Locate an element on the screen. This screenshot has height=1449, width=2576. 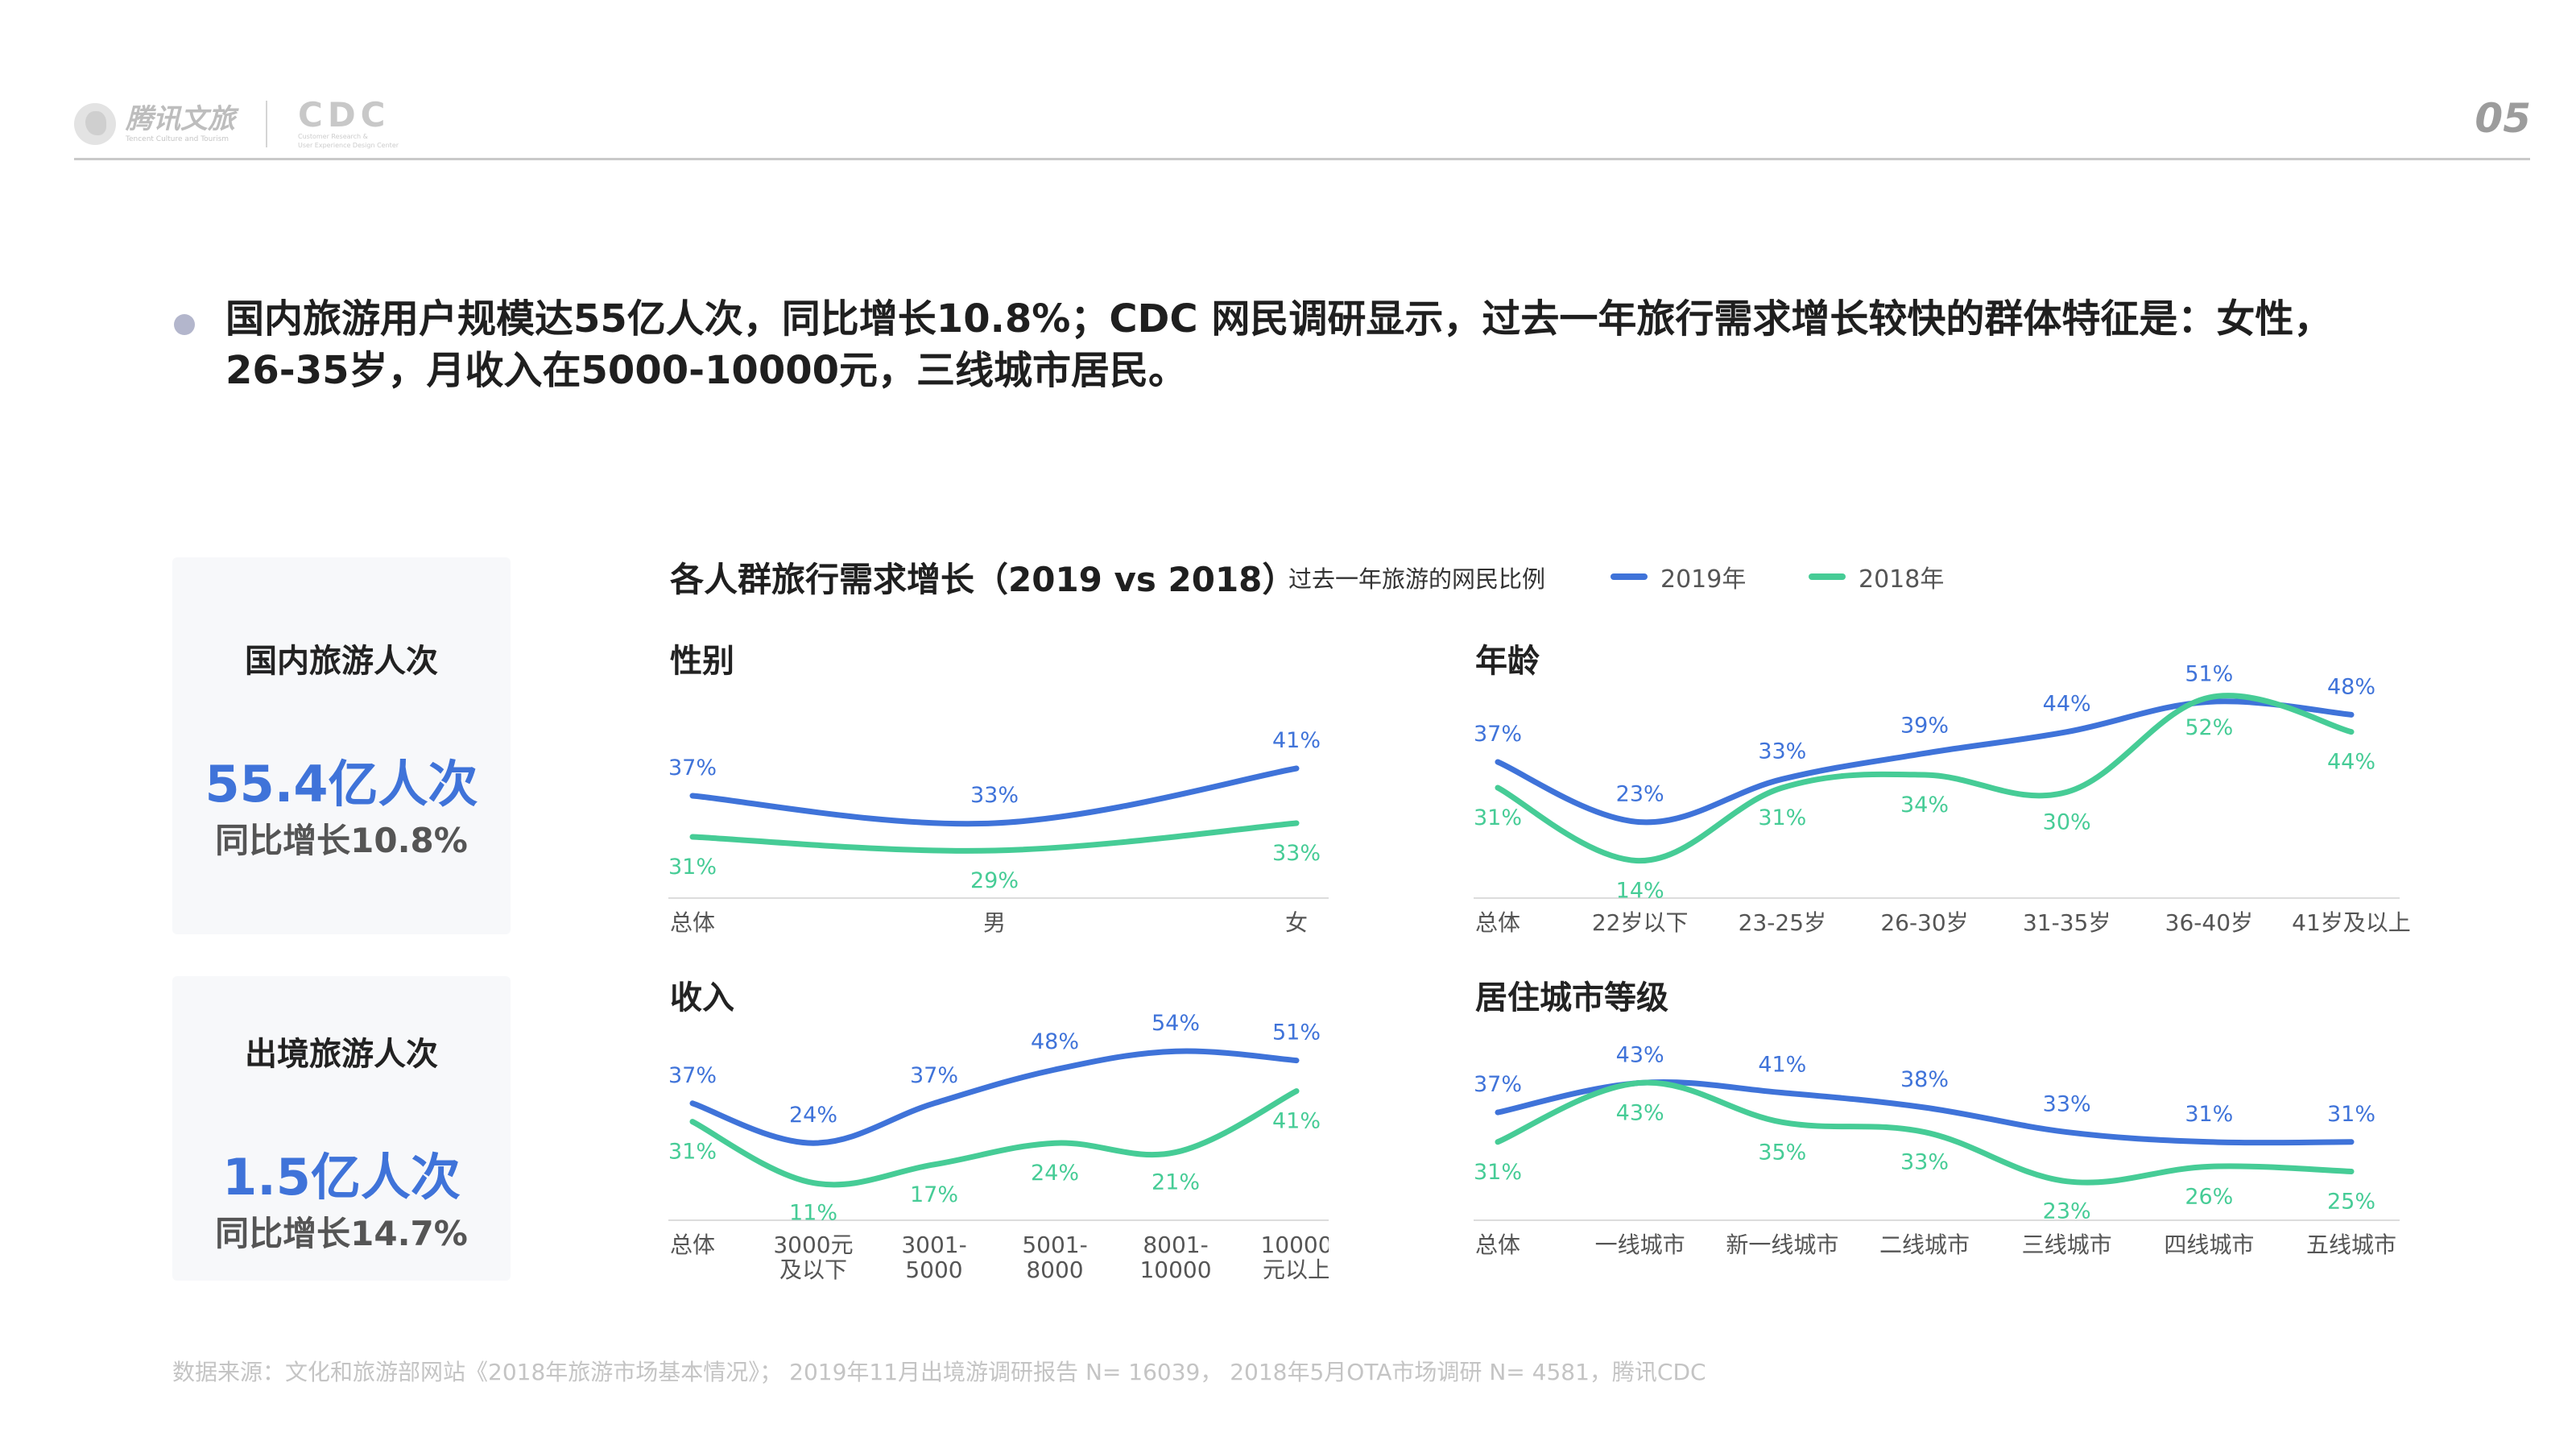
age-tick-label: 26-30岁 is located at coordinates (1924, 922).